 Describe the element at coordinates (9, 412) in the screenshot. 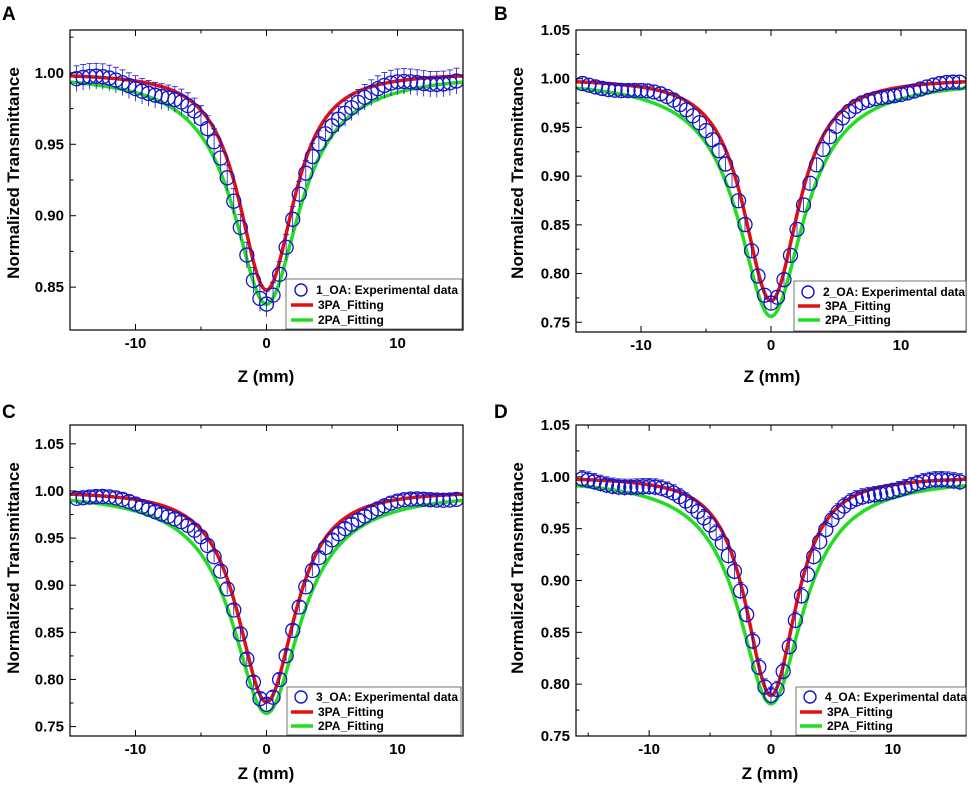

I see `panel-letter-c: C` at that location.